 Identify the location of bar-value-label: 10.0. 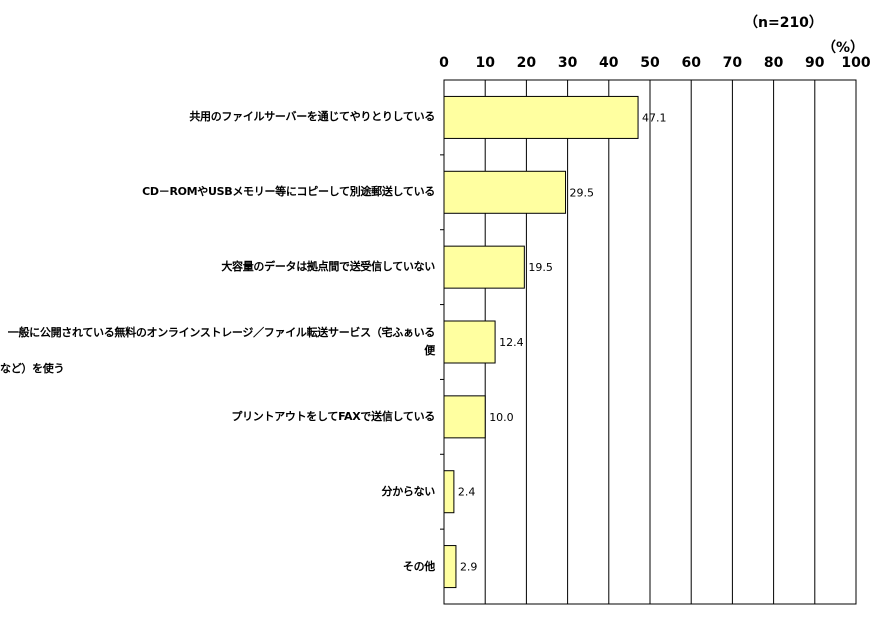
(501, 417).